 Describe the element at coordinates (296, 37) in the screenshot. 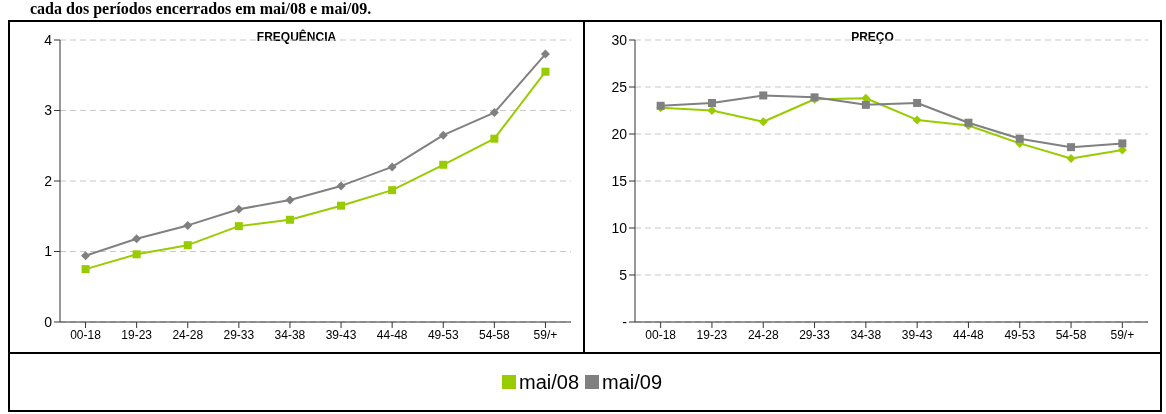

I see `chart-title: FREQUÊNCIA` at that location.